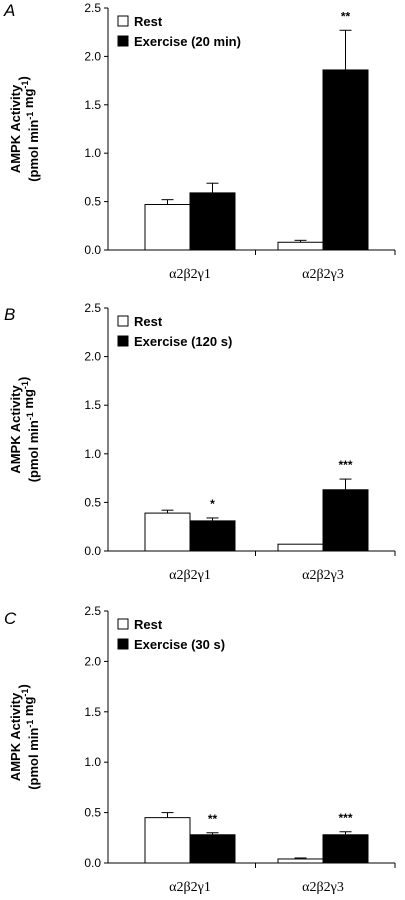 Image resolution: width=405 pixels, height=900 pixels. Describe the element at coordinates (187, 41) in the screenshot. I see `legend-label: Exercise (20 min)` at that location.